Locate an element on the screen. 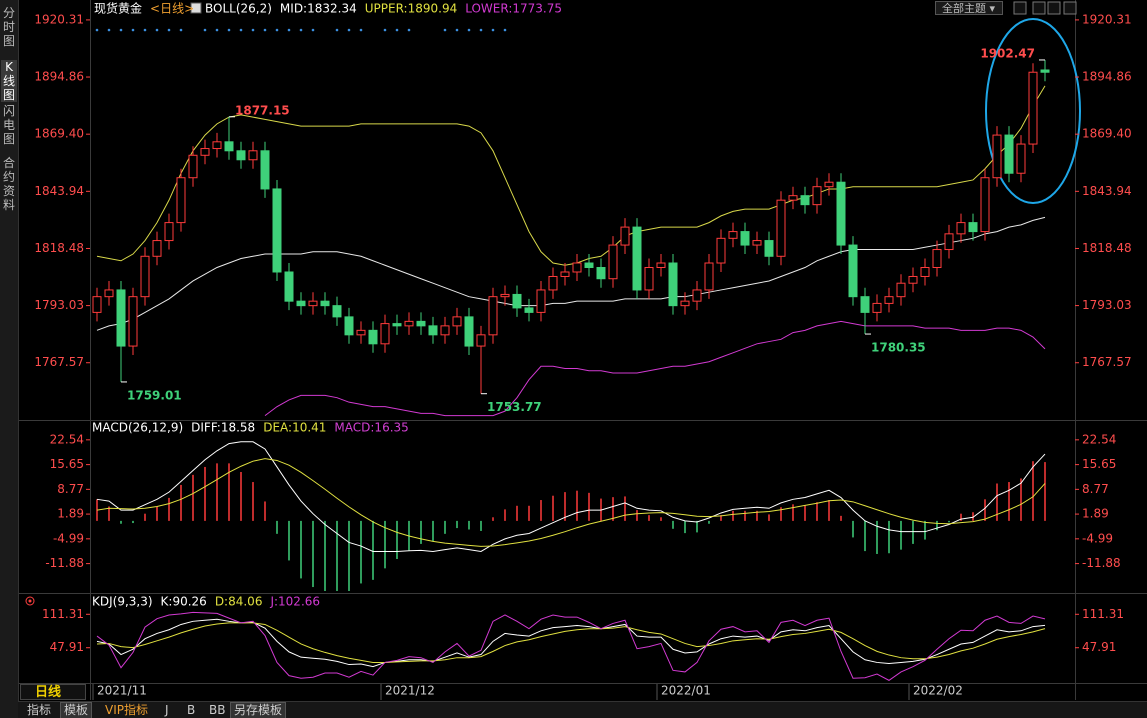 This screenshot has width=1147, height=718. toolbar-tab: 指标 is located at coordinates (39, 710).